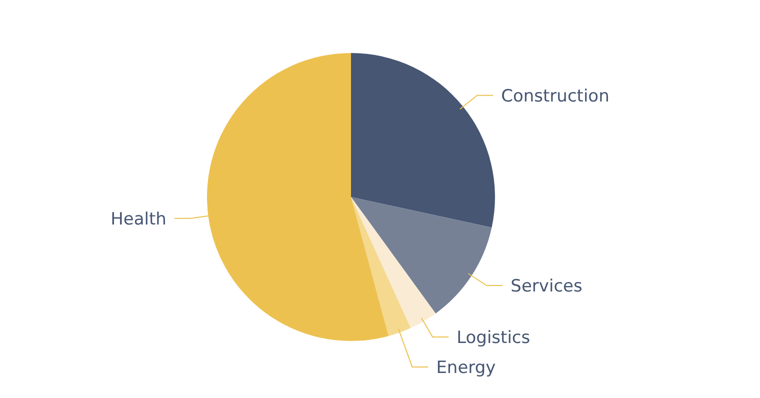  What do you see at coordinates (546, 286) in the screenshot?
I see `slice-label: Services` at bounding box center [546, 286].